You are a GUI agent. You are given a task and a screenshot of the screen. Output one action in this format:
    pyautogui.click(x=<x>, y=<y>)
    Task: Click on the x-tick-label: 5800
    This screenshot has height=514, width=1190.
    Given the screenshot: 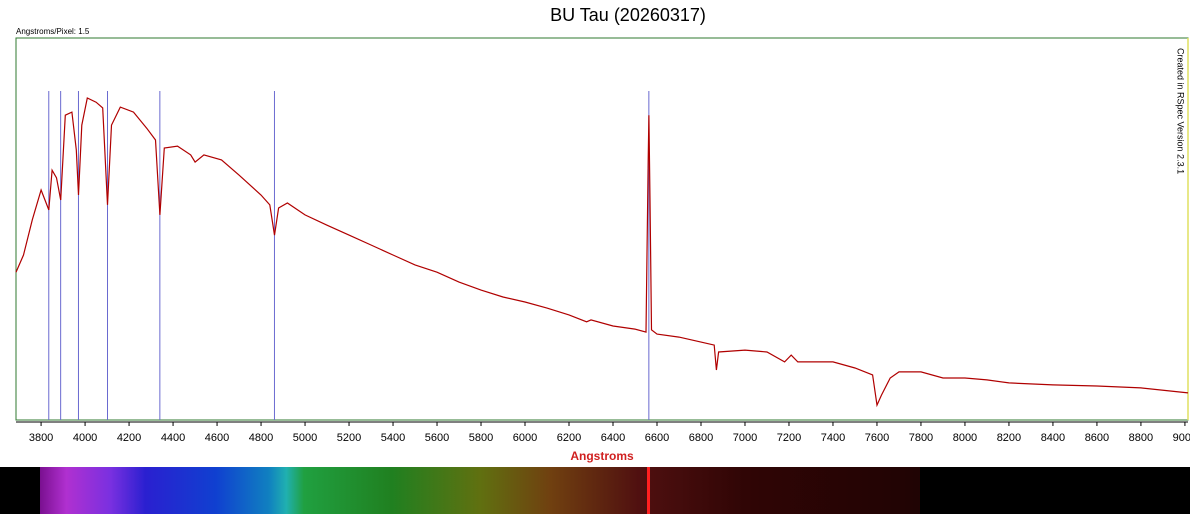 What is the action you would take?
    pyautogui.click(x=481, y=438)
    